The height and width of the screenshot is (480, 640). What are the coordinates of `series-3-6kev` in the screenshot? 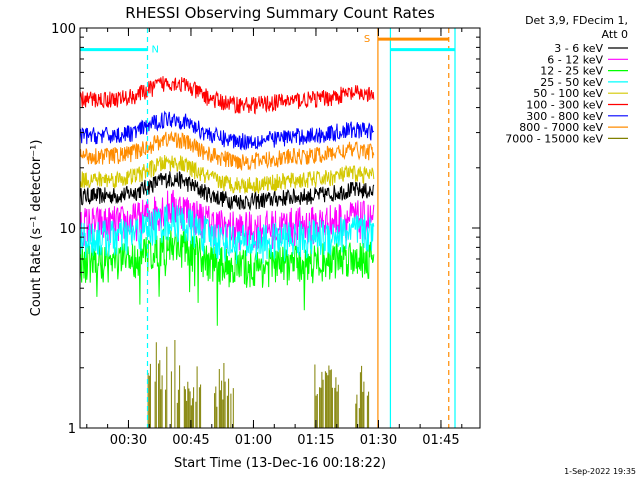 It's located at (227, 191).